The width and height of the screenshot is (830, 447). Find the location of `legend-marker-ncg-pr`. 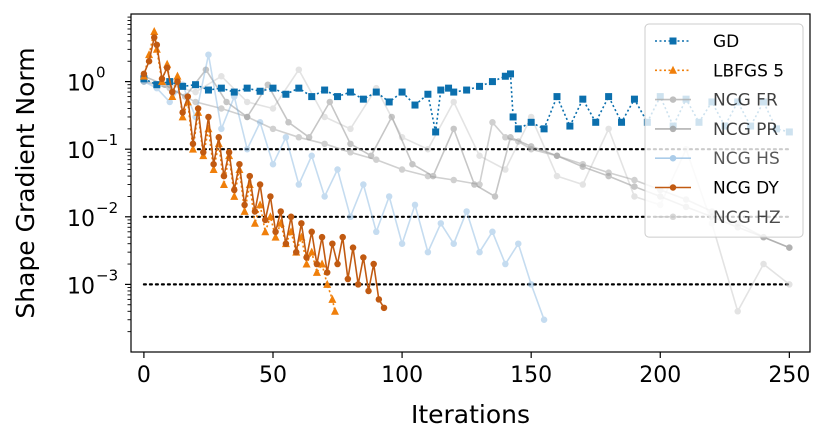

legend-marker-ncg-pr is located at coordinates (673, 129).